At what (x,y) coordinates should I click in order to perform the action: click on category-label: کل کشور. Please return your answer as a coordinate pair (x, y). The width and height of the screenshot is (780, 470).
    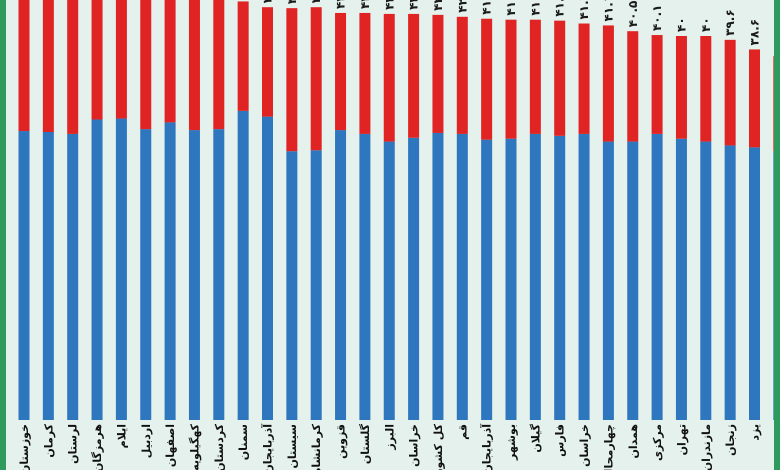
    Looking at the image, I should click on (438, 446).